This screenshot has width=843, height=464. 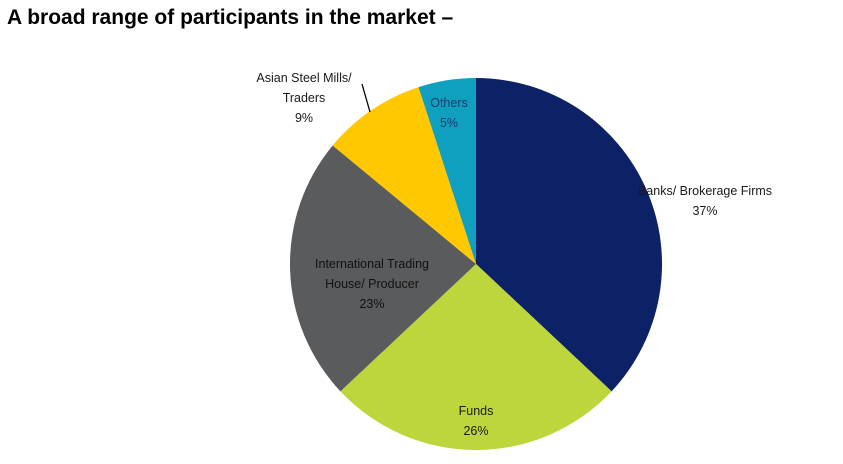 I want to click on pie-slice-international-trading-house-producer, so click(x=382, y=268).